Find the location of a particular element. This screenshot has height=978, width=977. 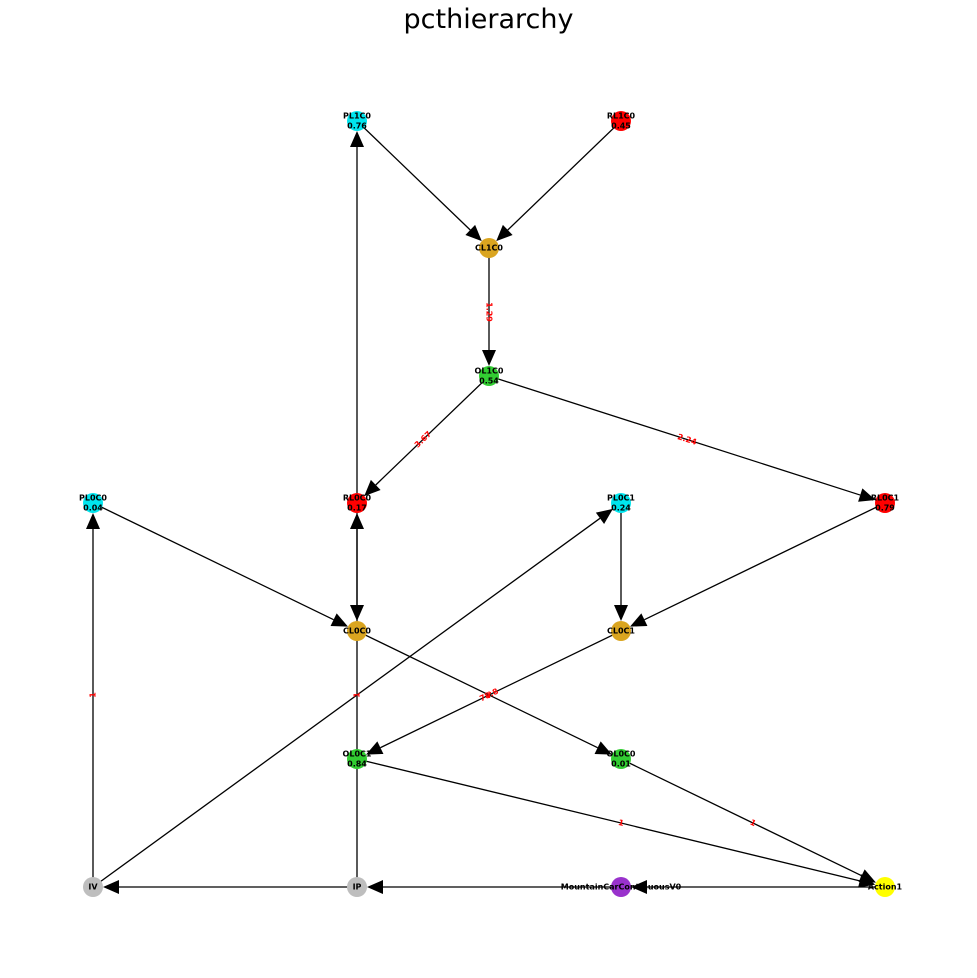

node-label: CL1C0 is located at coordinates (489, 248).